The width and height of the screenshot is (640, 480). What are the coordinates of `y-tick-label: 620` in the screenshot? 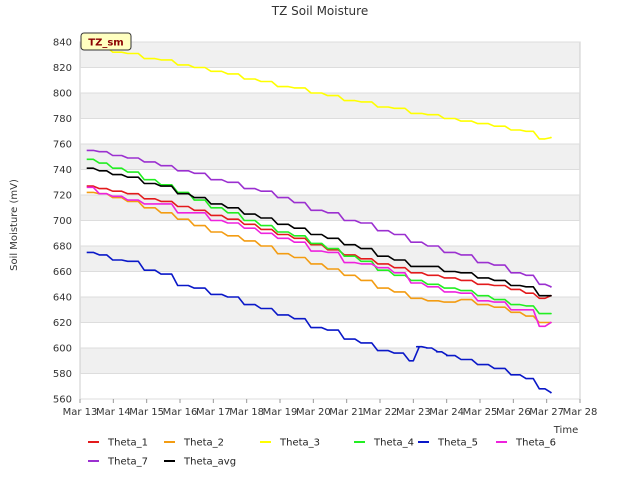 It's located at (62, 323).